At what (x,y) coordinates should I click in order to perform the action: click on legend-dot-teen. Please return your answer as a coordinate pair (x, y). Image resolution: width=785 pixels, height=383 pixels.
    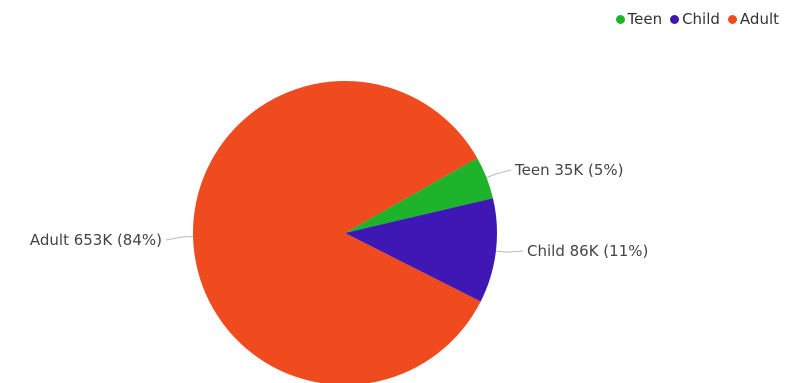
    Looking at the image, I should click on (620, 19).